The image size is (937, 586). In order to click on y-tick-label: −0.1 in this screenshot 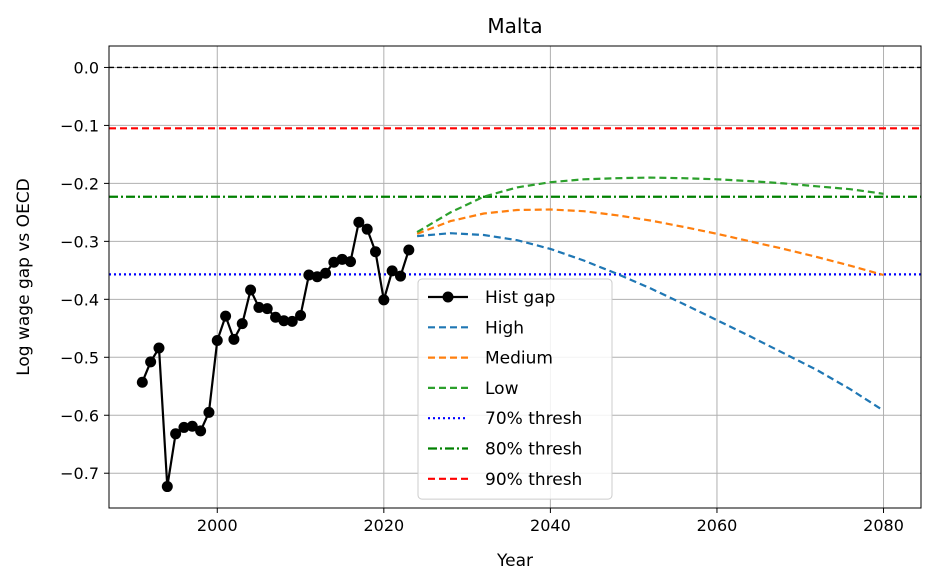, I will do `click(79, 125)`.